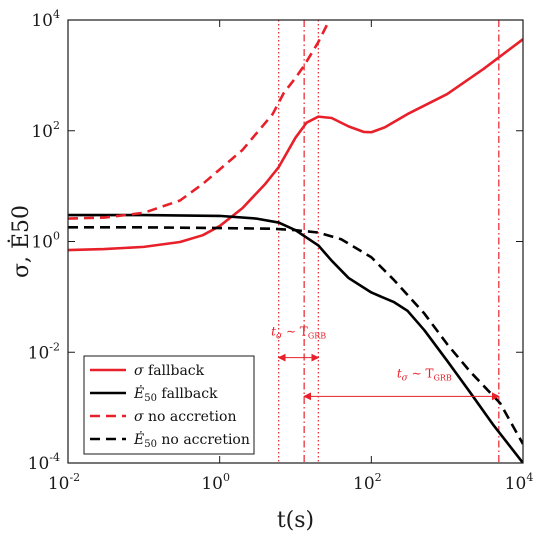 The width and height of the screenshot is (555, 533). Describe the element at coordinates (175, 394) in the screenshot. I see `legend-label-2: Ė50 fallback` at that location.